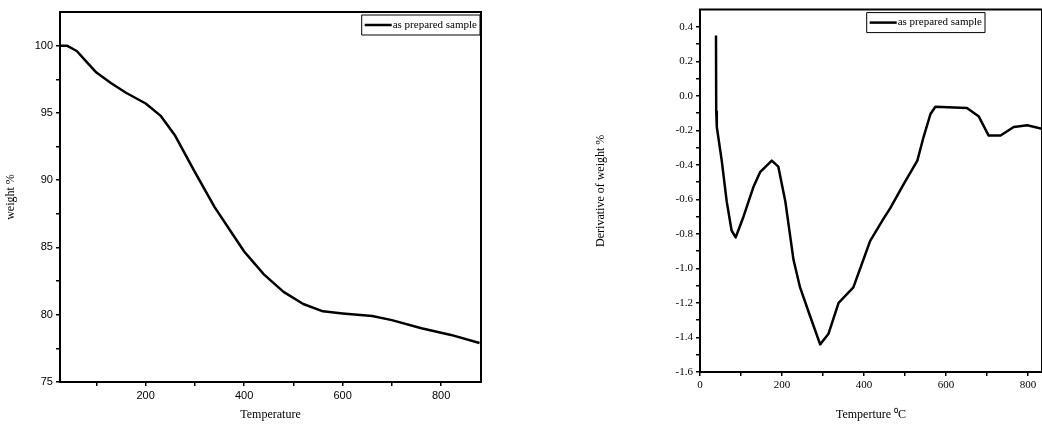  What do you see at coordinates (684, 129) in the screenshot?
I see `y-tick-label: -0.2` at bounding box center [684, 129].